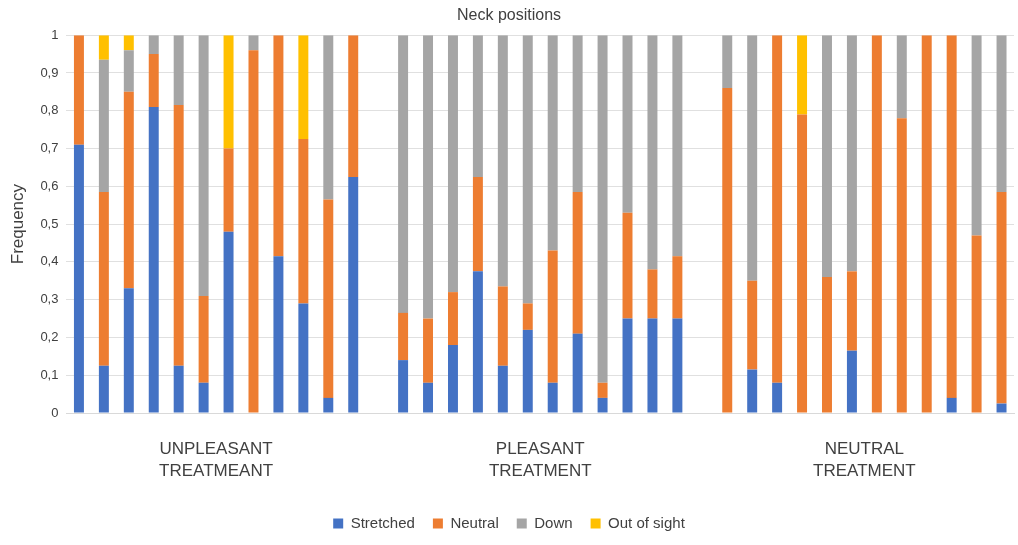 This screenshot has height=545, width=1018. Describe the element at coordinates (382, 522) in the screenshot. I see `legend-label: Stretched` at that location.